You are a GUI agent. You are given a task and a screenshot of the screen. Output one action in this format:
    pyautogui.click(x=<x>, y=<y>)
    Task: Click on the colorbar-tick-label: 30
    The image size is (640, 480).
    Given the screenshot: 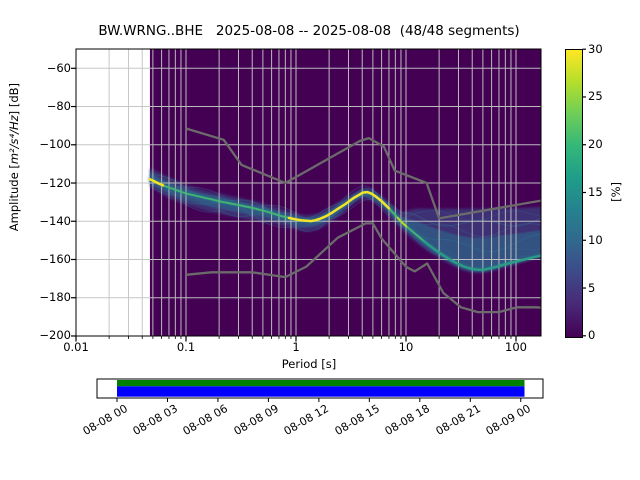 What is the action you would take?
    pyautogui.click(x=595, y=48)
    